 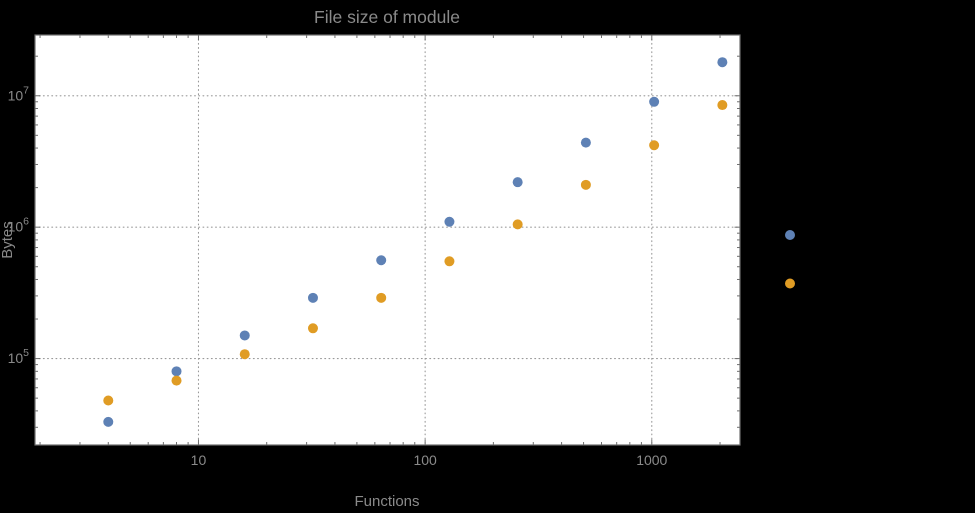 What do you see at coordinates (8, 240) in the screenshot?
I see `y-axis-label: Bytes` at bounding box center [8, 240].